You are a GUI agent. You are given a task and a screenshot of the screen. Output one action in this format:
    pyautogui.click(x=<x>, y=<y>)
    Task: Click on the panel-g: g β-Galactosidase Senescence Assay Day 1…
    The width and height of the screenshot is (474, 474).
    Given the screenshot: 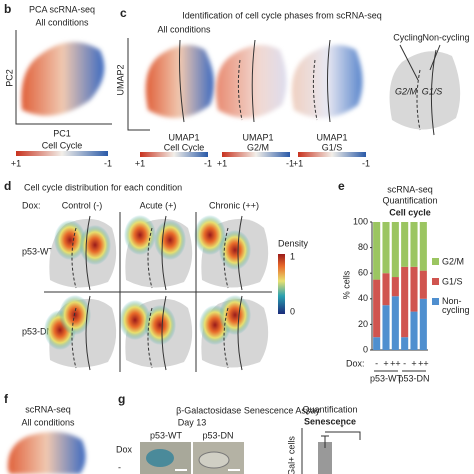 What is the action you would take?
    pyautogui.click(x=238, y=433)
    